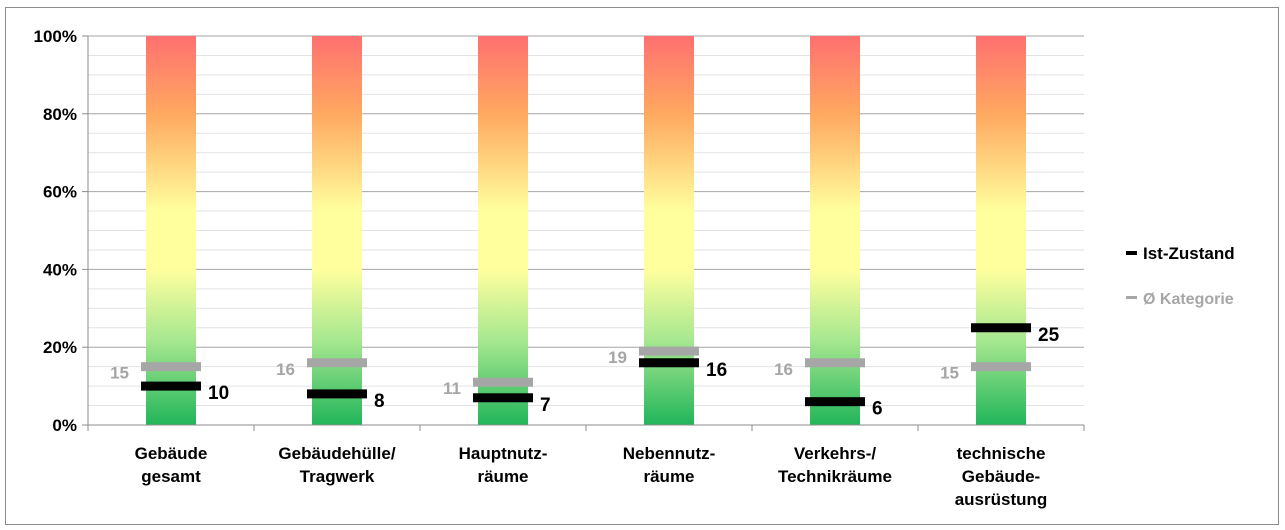  What do you see at coordinates (60, 114) in the screenshot?
I see `y-tick-label: 80%` at bounding box center [60, 114].